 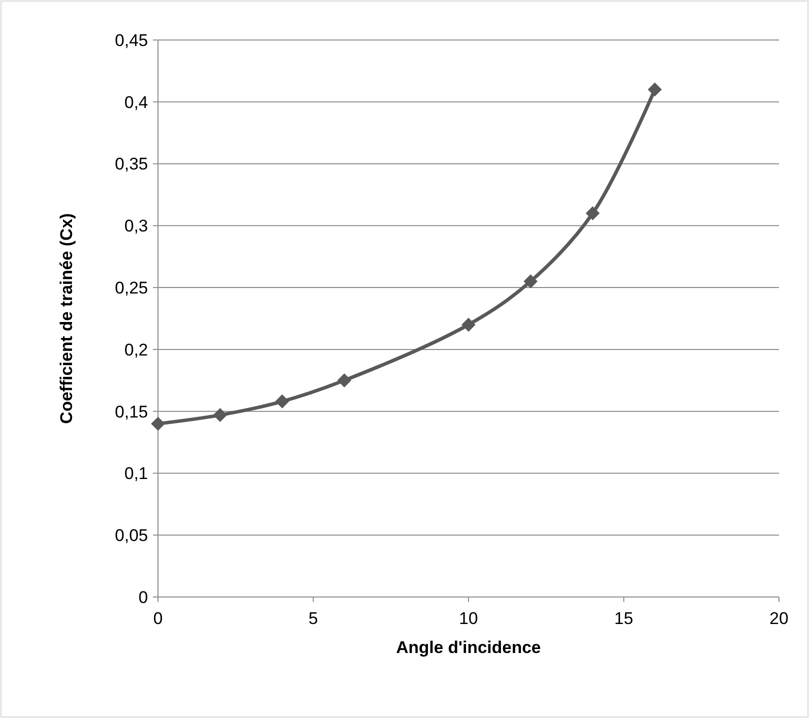 I want to click on y-tick-label: 0, so click(x=143, y=597).